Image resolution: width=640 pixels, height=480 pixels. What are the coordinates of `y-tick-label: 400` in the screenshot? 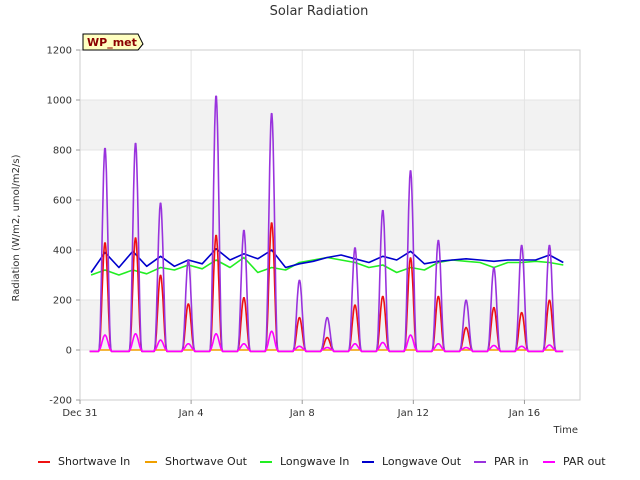 It's located at (62, 251).